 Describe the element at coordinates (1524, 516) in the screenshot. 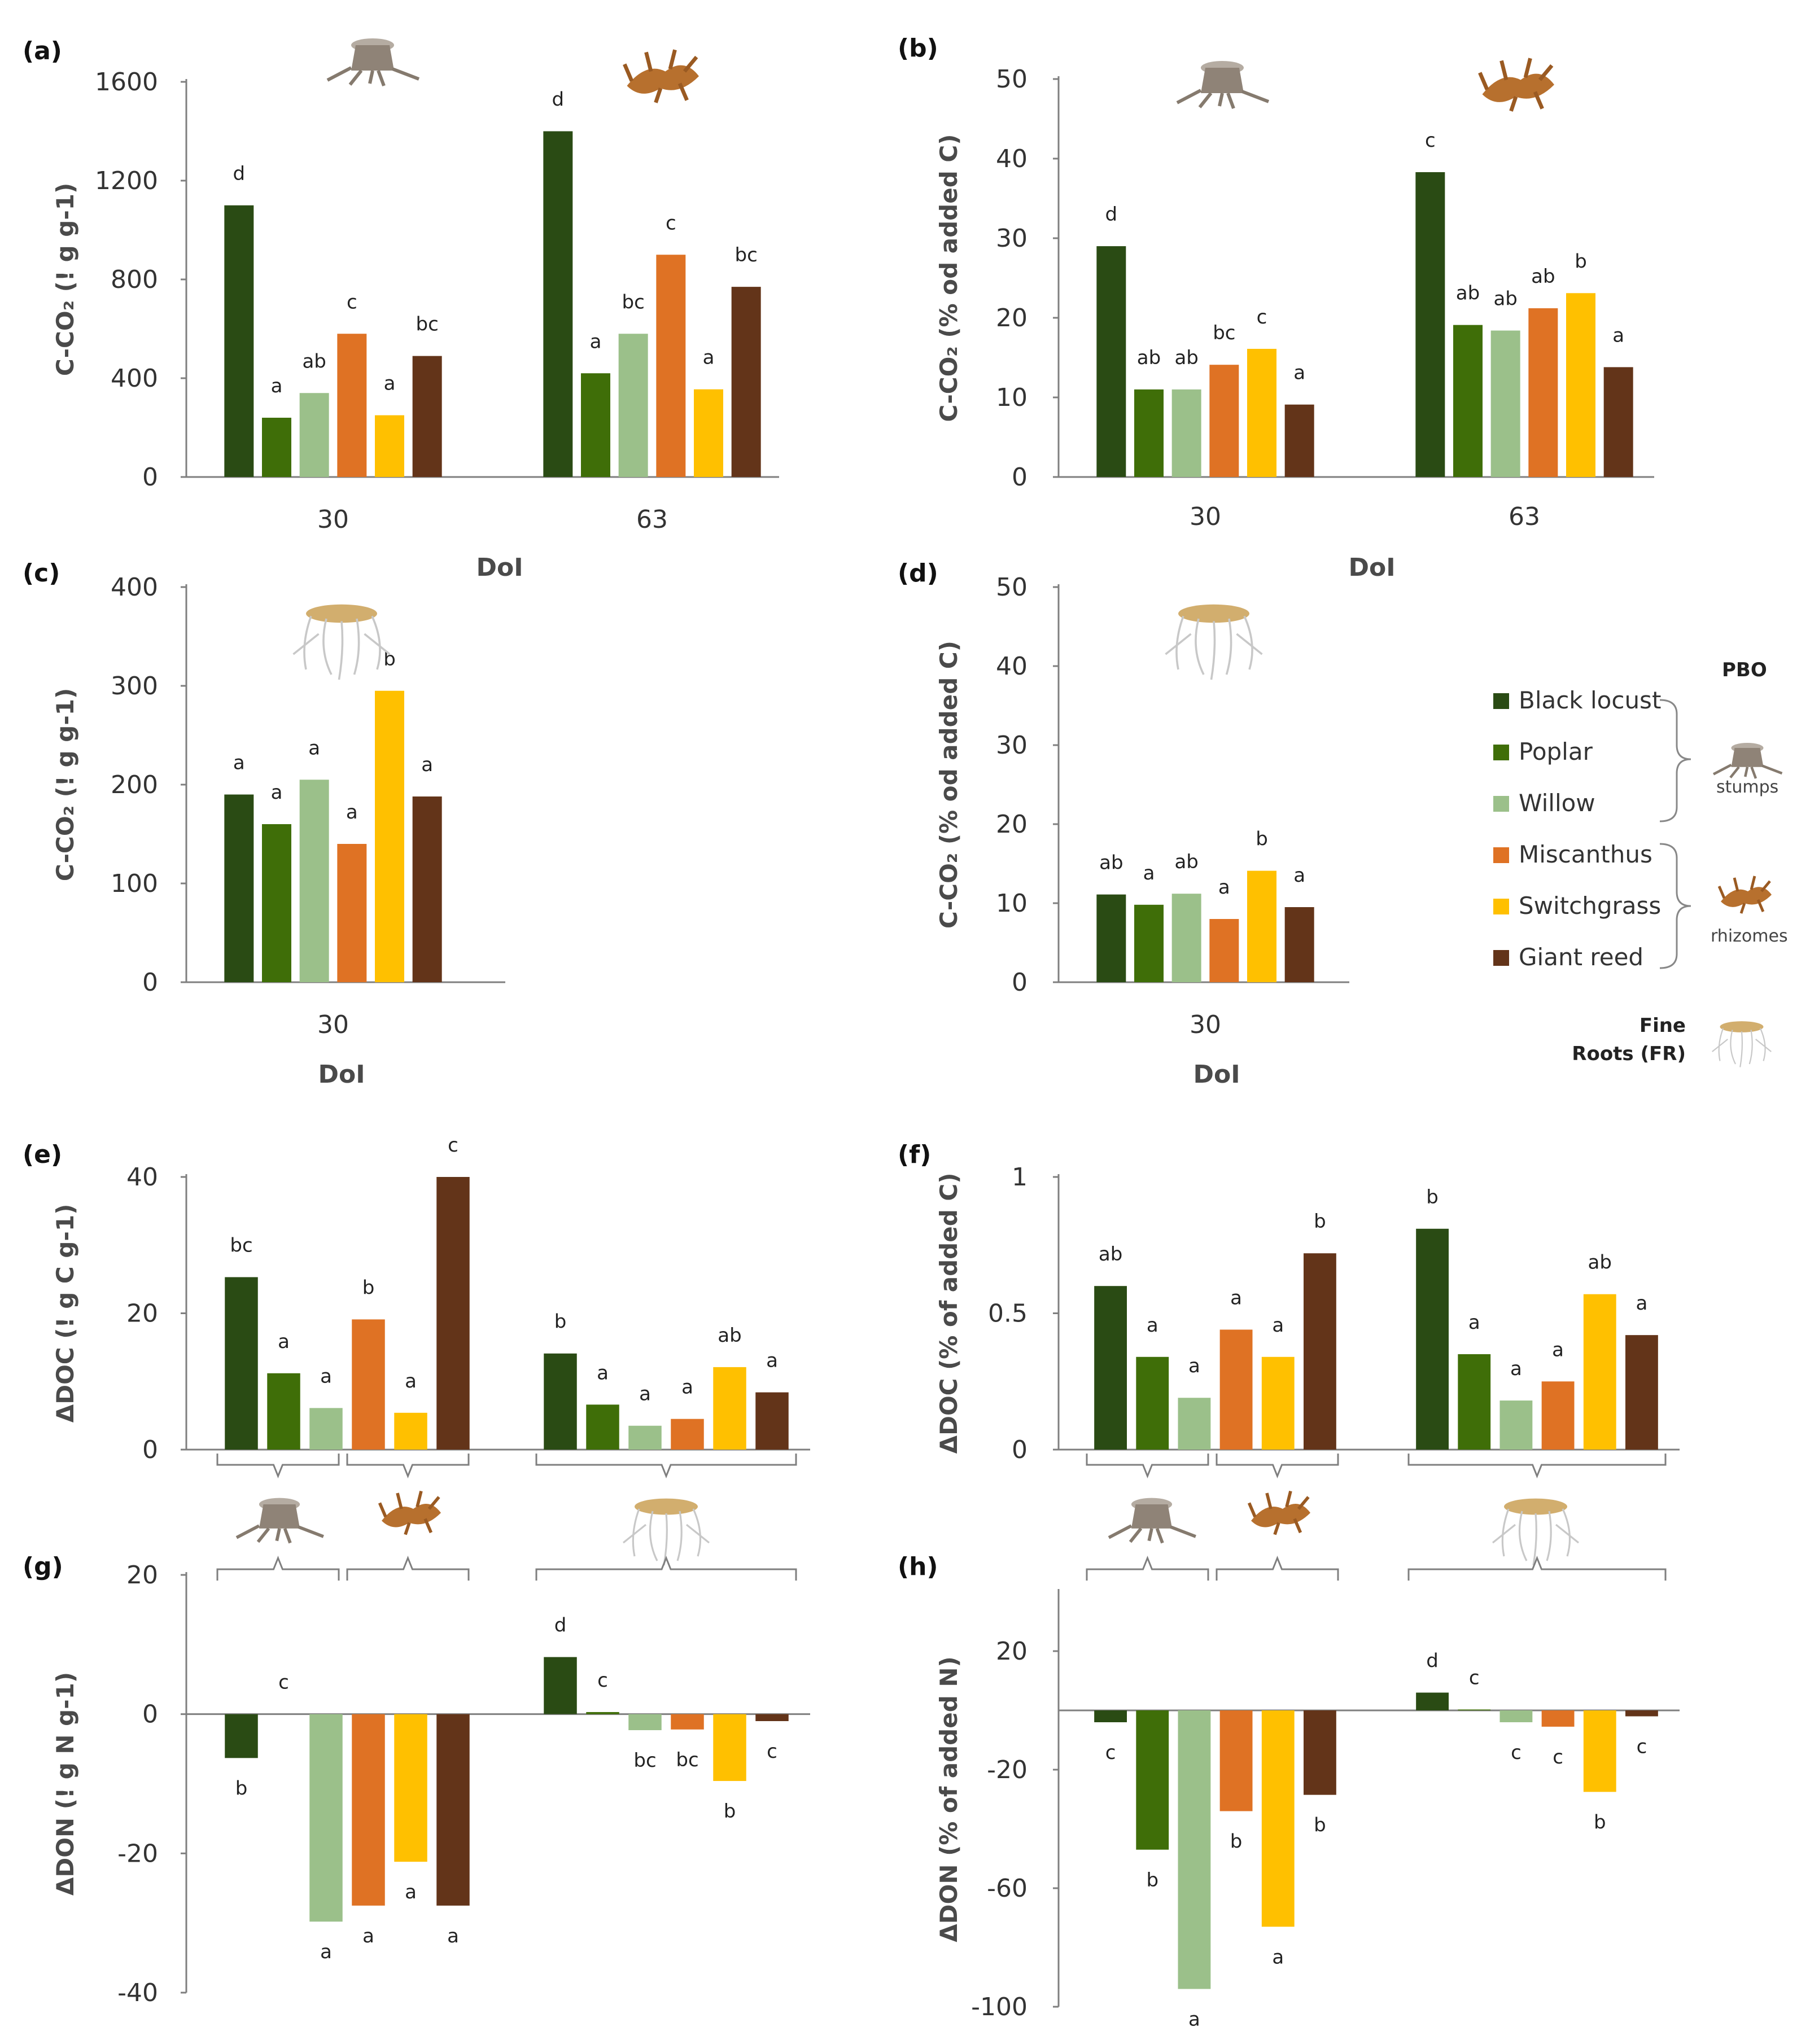

I see `x-tick-label: 63` at that location.